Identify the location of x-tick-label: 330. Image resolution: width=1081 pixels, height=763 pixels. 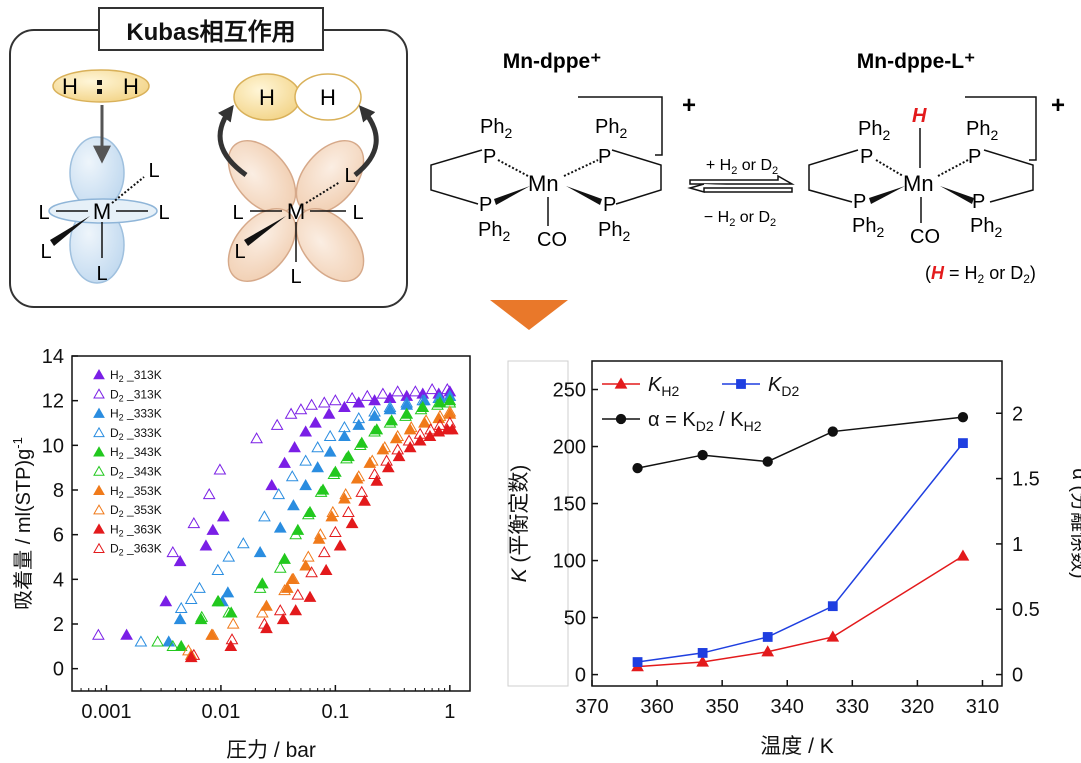
(852, 707).